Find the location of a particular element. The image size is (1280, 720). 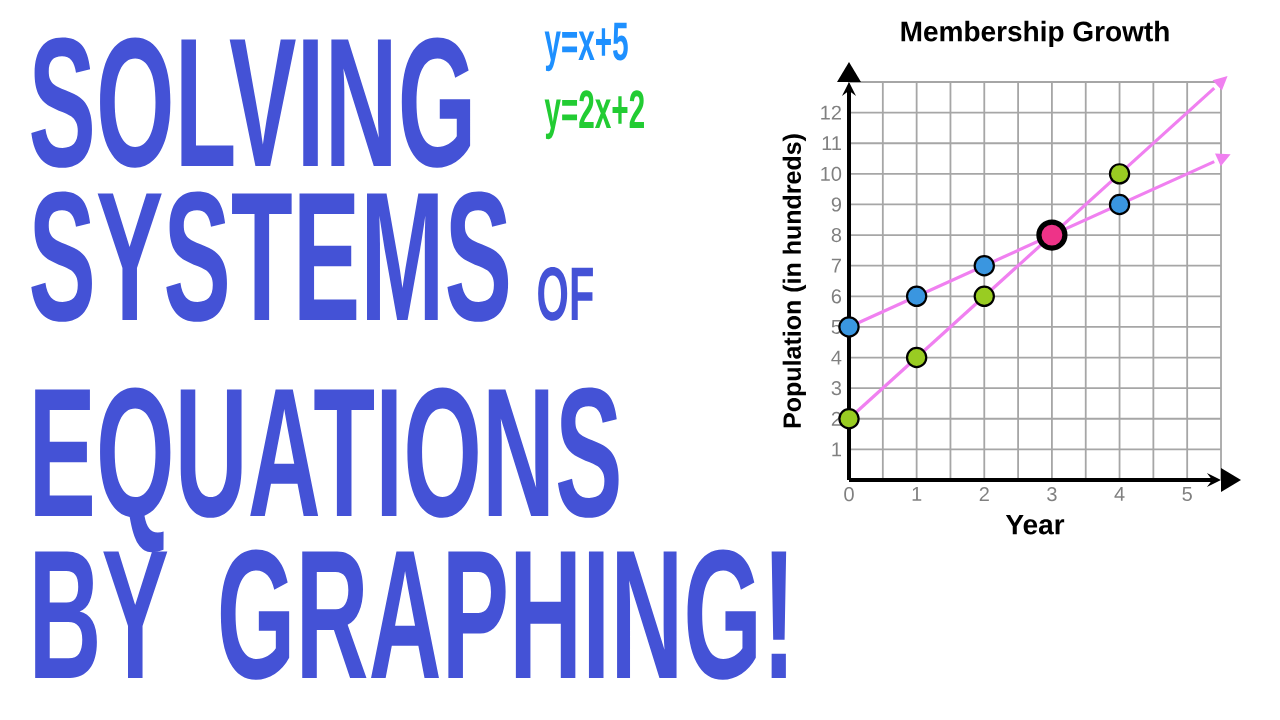

chart-title: Membership Growth is located at coordinates (1035, 33).